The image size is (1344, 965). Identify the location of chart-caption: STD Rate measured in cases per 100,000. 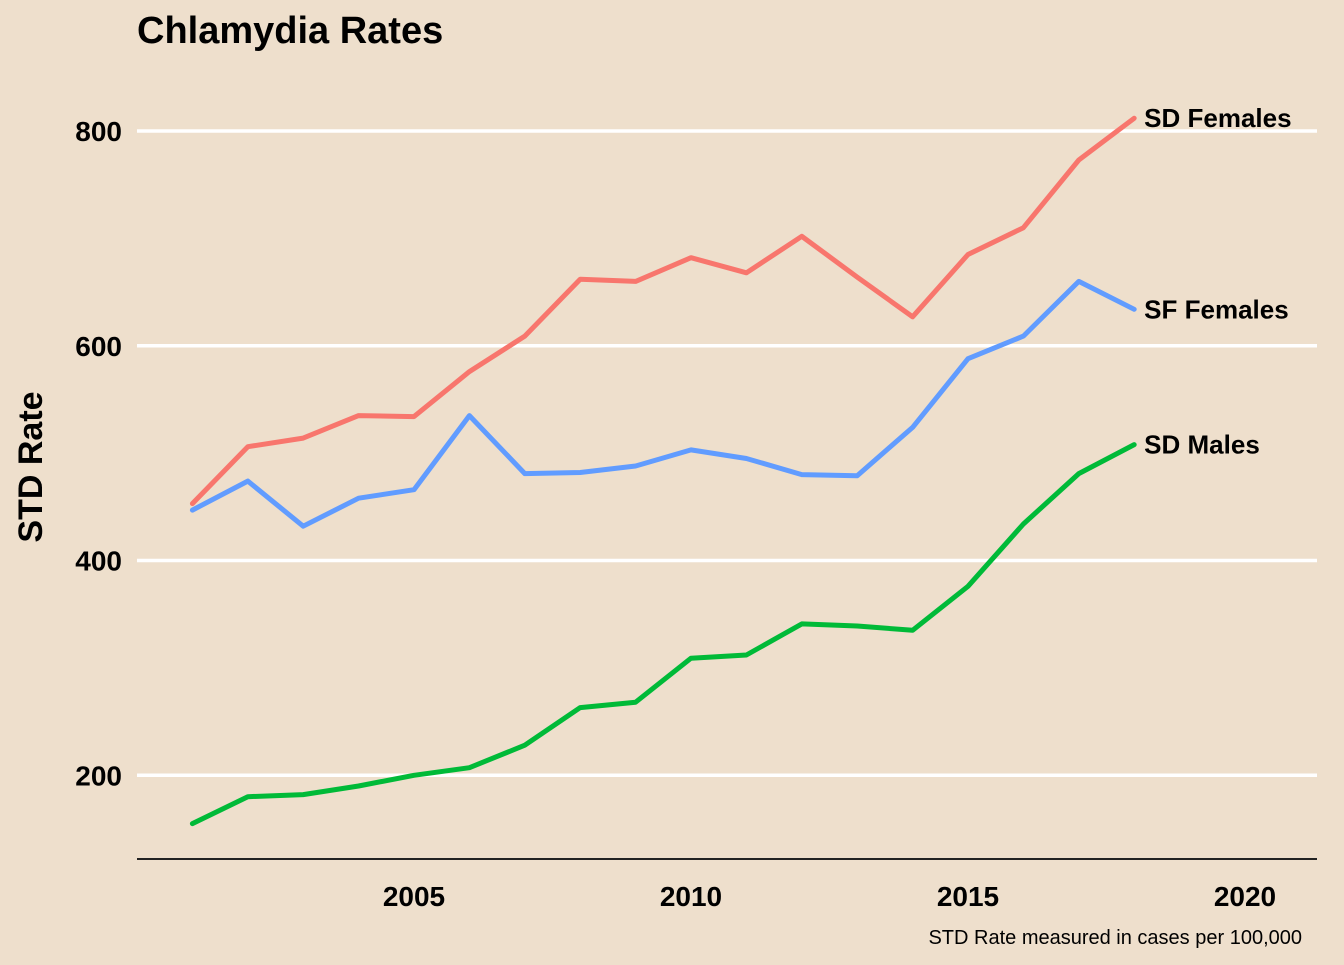
(1115, 938).